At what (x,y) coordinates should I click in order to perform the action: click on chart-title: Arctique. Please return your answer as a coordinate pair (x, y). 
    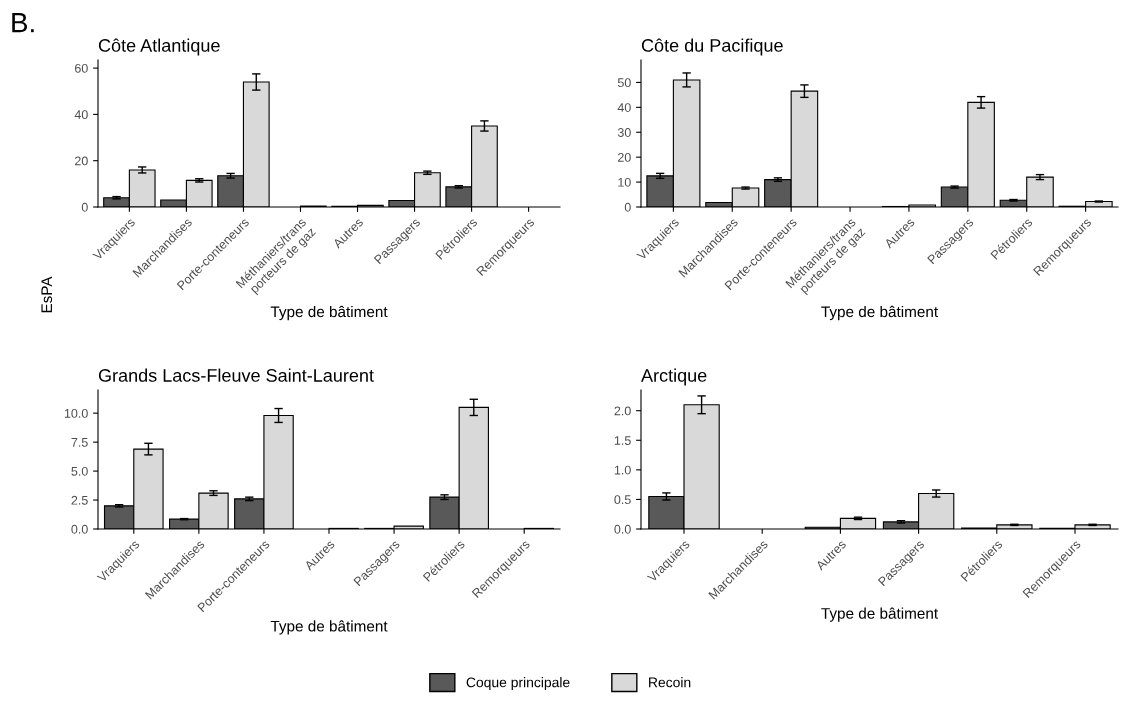
    Looking at the image, I should click on (674, 377).